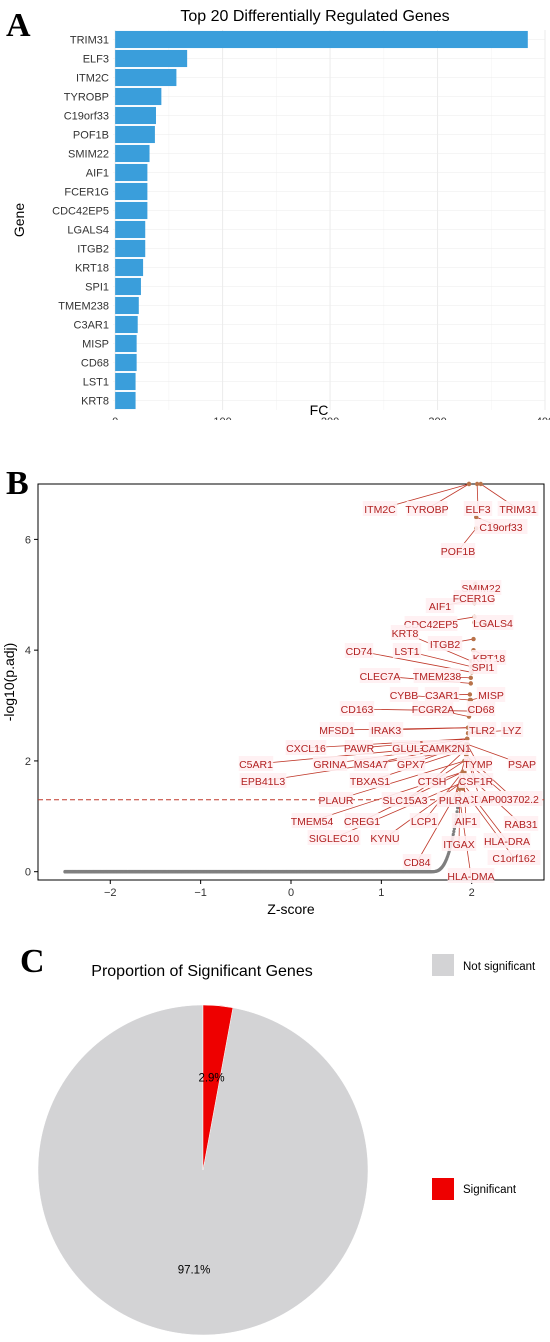 This screenshot has width=550, height=1342. I want to click on pie-area: 97.1% 2.9%, so click(203, 1170).